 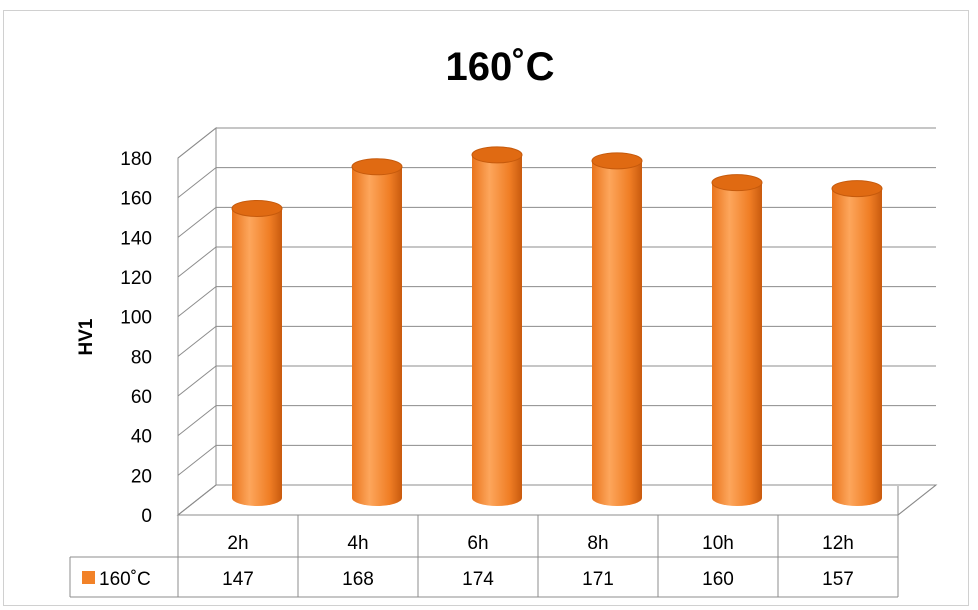 I want to click on x-tick-label: 2h, so click(x=237, y=543).